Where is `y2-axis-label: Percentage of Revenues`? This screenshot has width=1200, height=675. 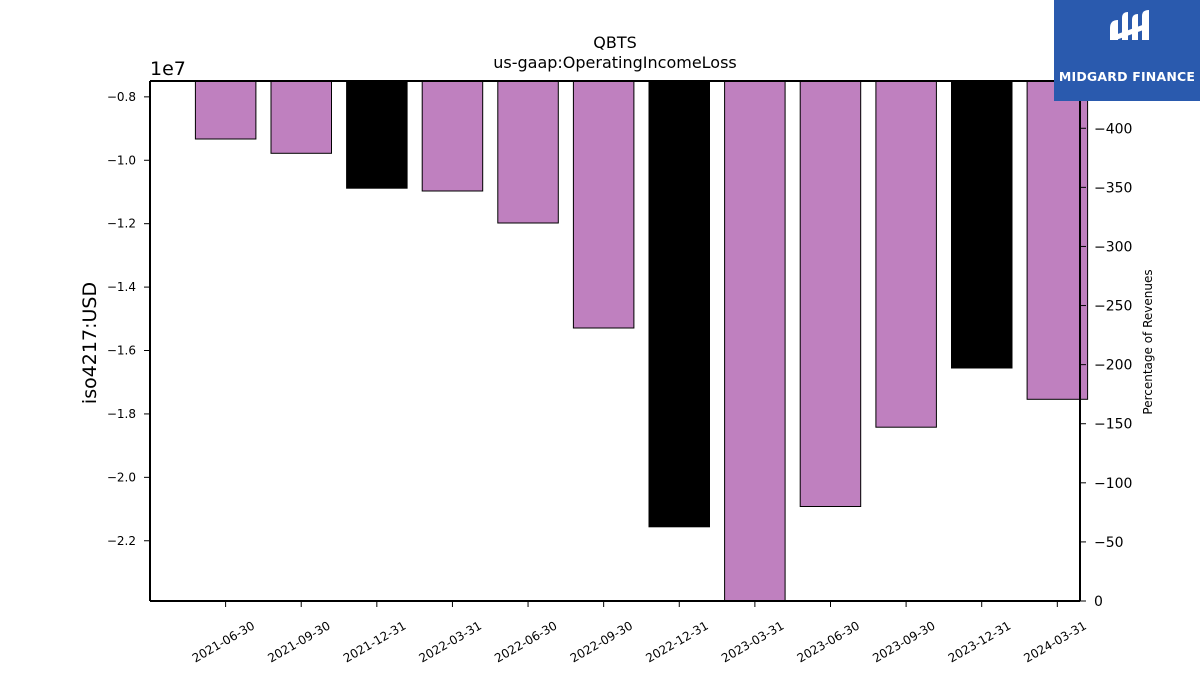
y2-axis-label: Percentage of Revenues is located at coordinates (1148, 341).